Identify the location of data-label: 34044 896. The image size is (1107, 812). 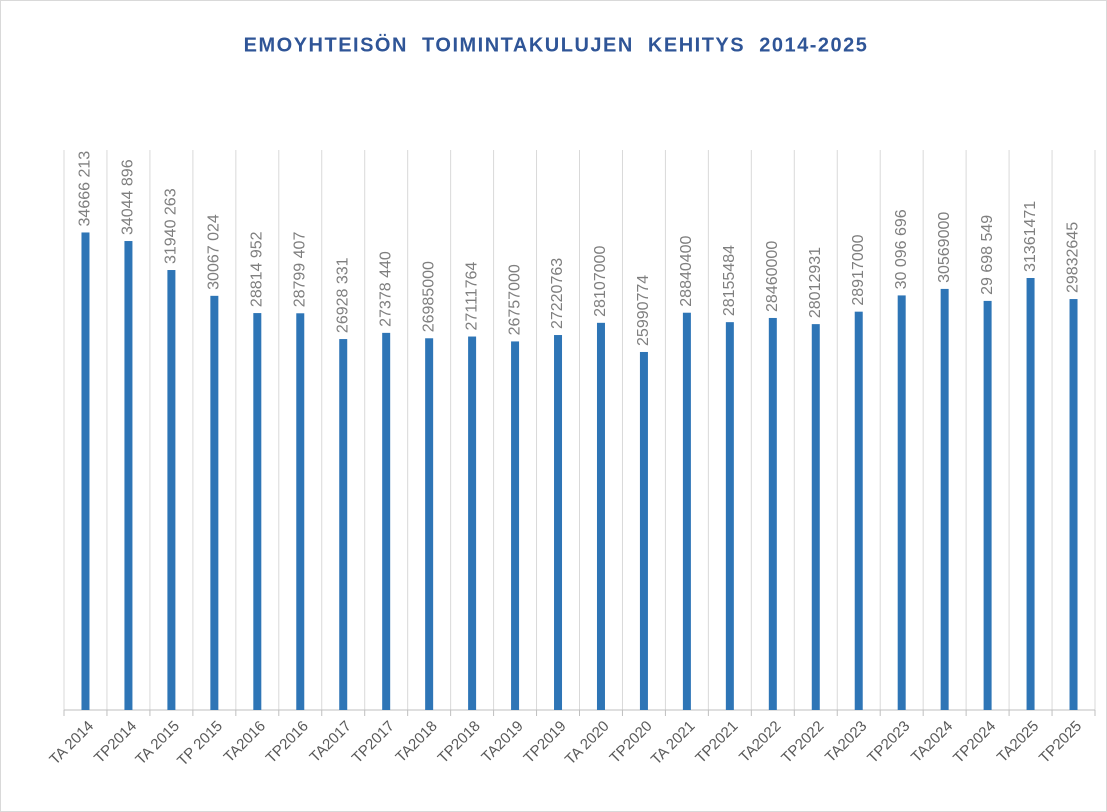
(128, 197).